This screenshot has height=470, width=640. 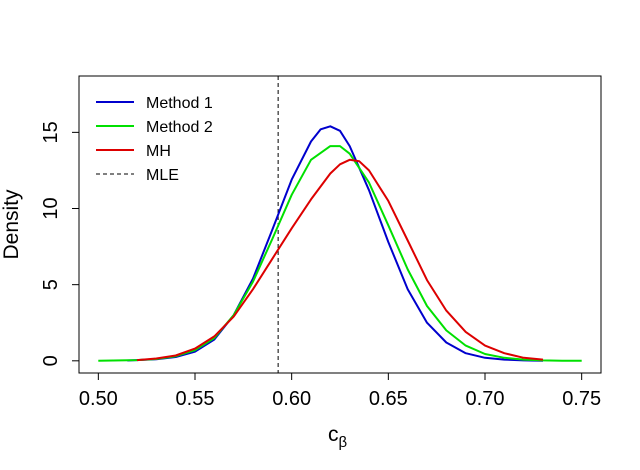 What do you see at coordinates (333, 434) in the screenshot?
I see `x-axis-label-main: c` at bounding box center [333, 434].